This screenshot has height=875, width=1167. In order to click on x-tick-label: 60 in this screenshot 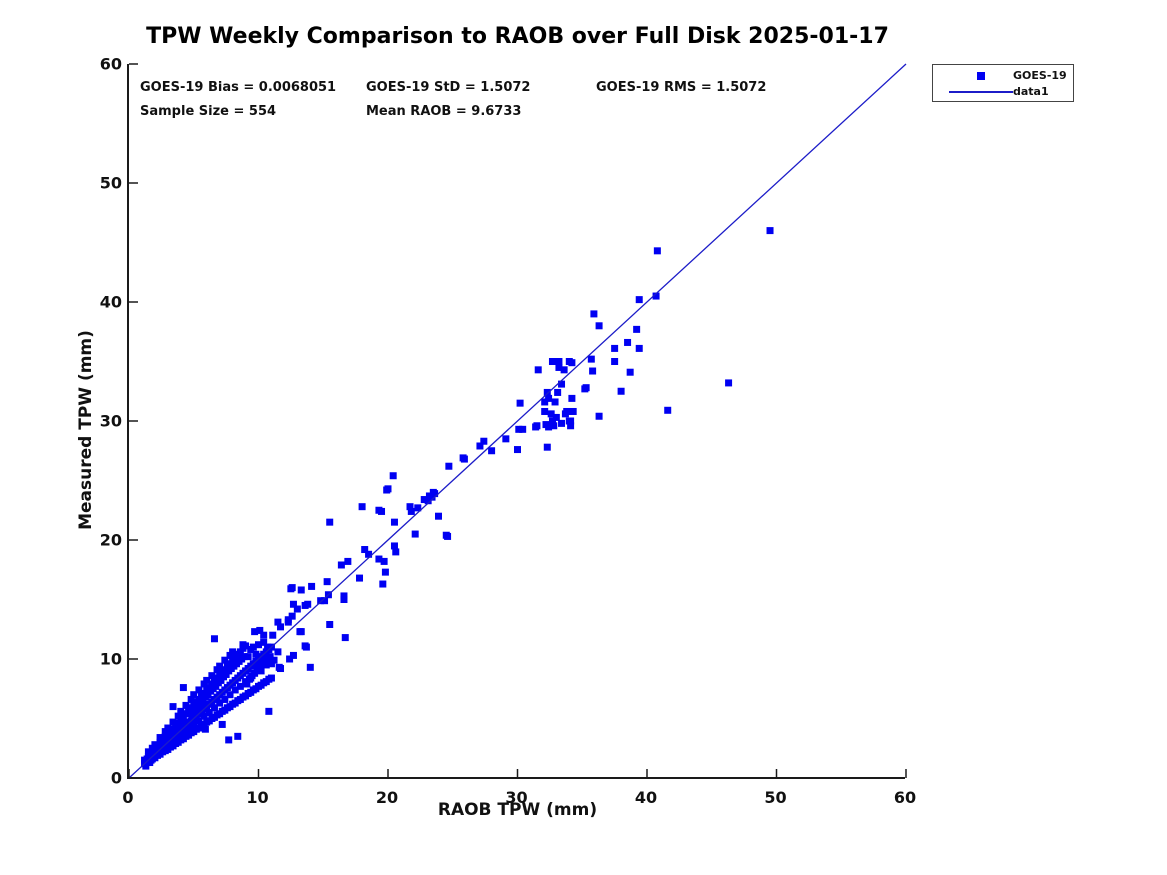, I will do `click(905, 797)`.